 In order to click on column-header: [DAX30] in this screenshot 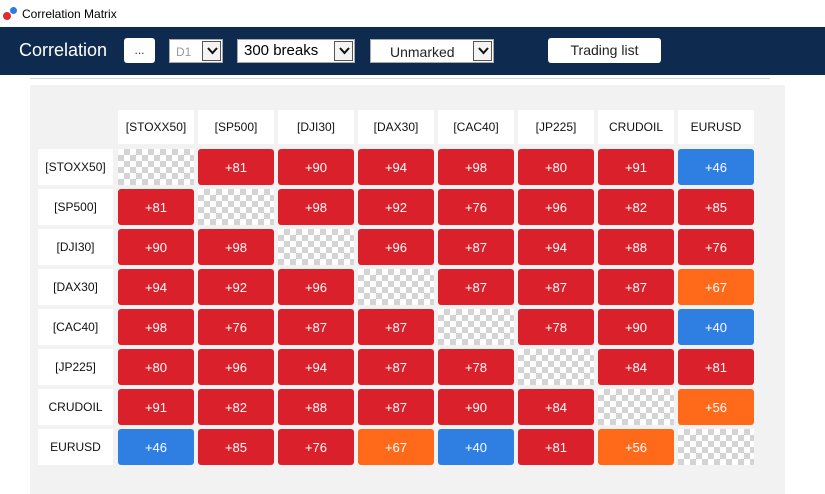, I will do `click(396, 127)`.